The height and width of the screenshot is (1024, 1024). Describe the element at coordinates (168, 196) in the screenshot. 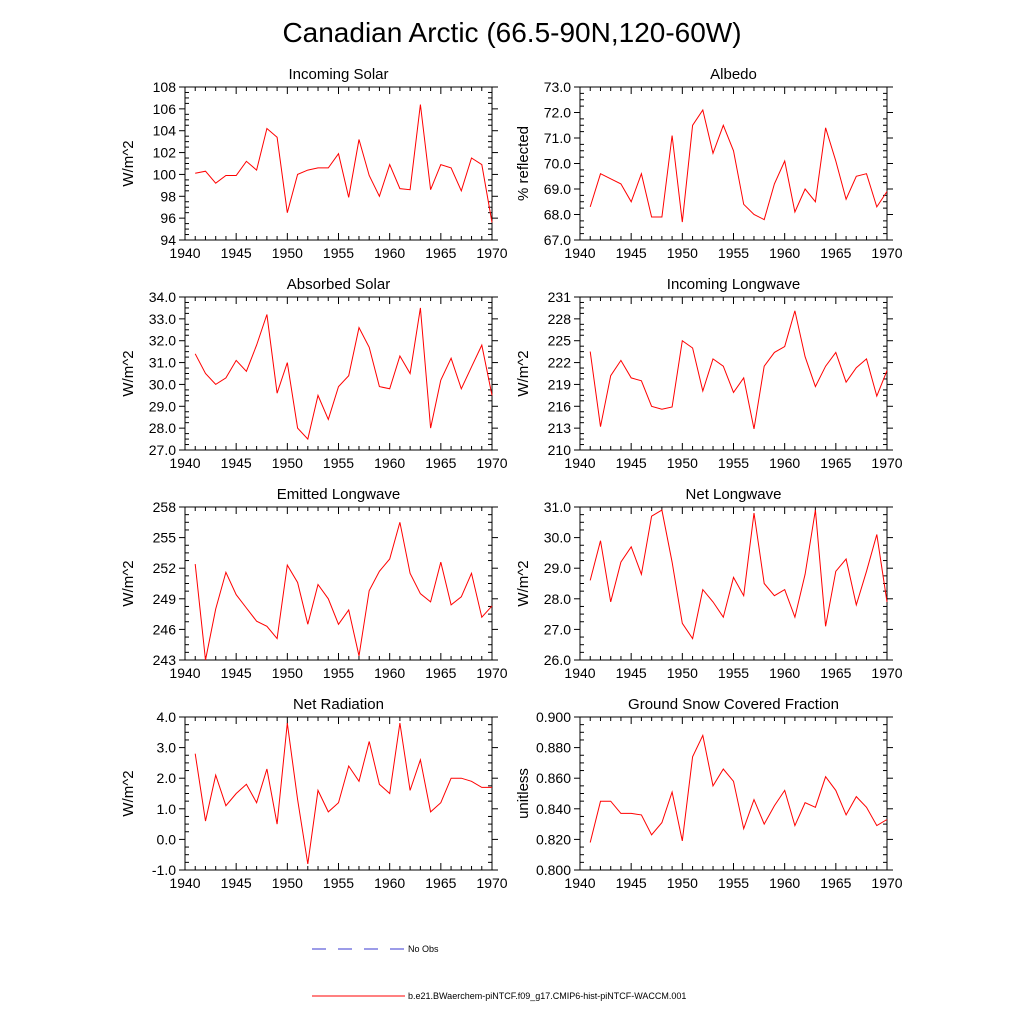

I see `y-tick-label: 98` at that location.